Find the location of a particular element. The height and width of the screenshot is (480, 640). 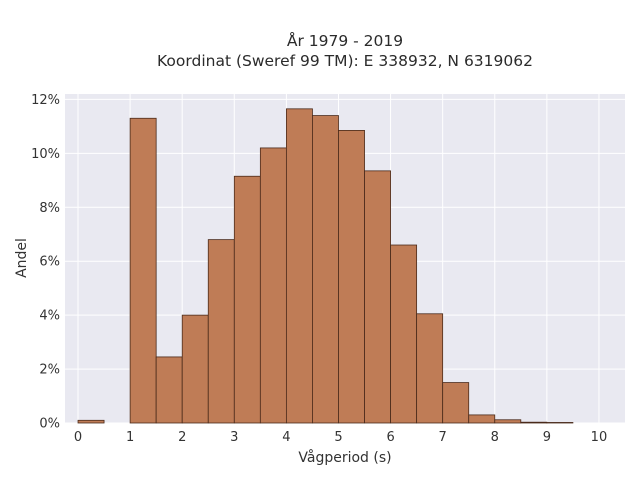

x-tick-label: 4 is located at coordinates (286, 437).